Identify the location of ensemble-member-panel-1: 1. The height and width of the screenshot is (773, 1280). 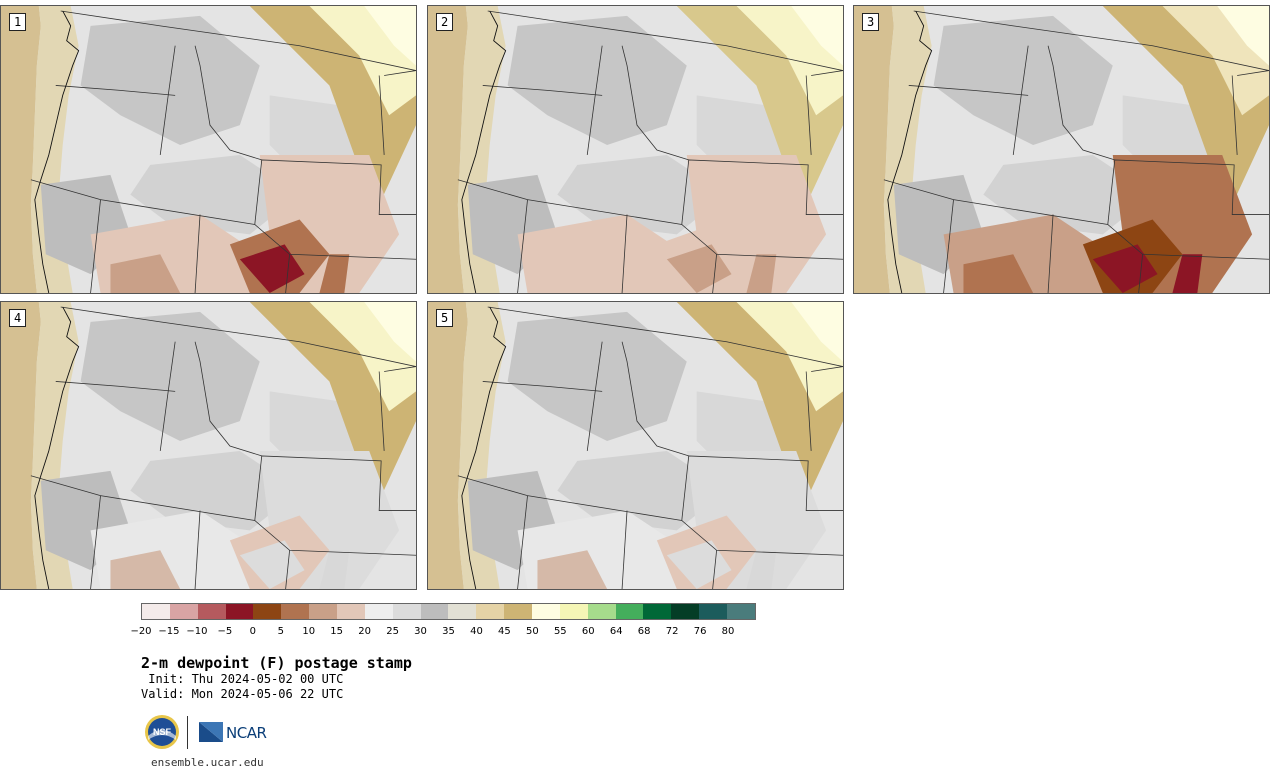
(208, 149).